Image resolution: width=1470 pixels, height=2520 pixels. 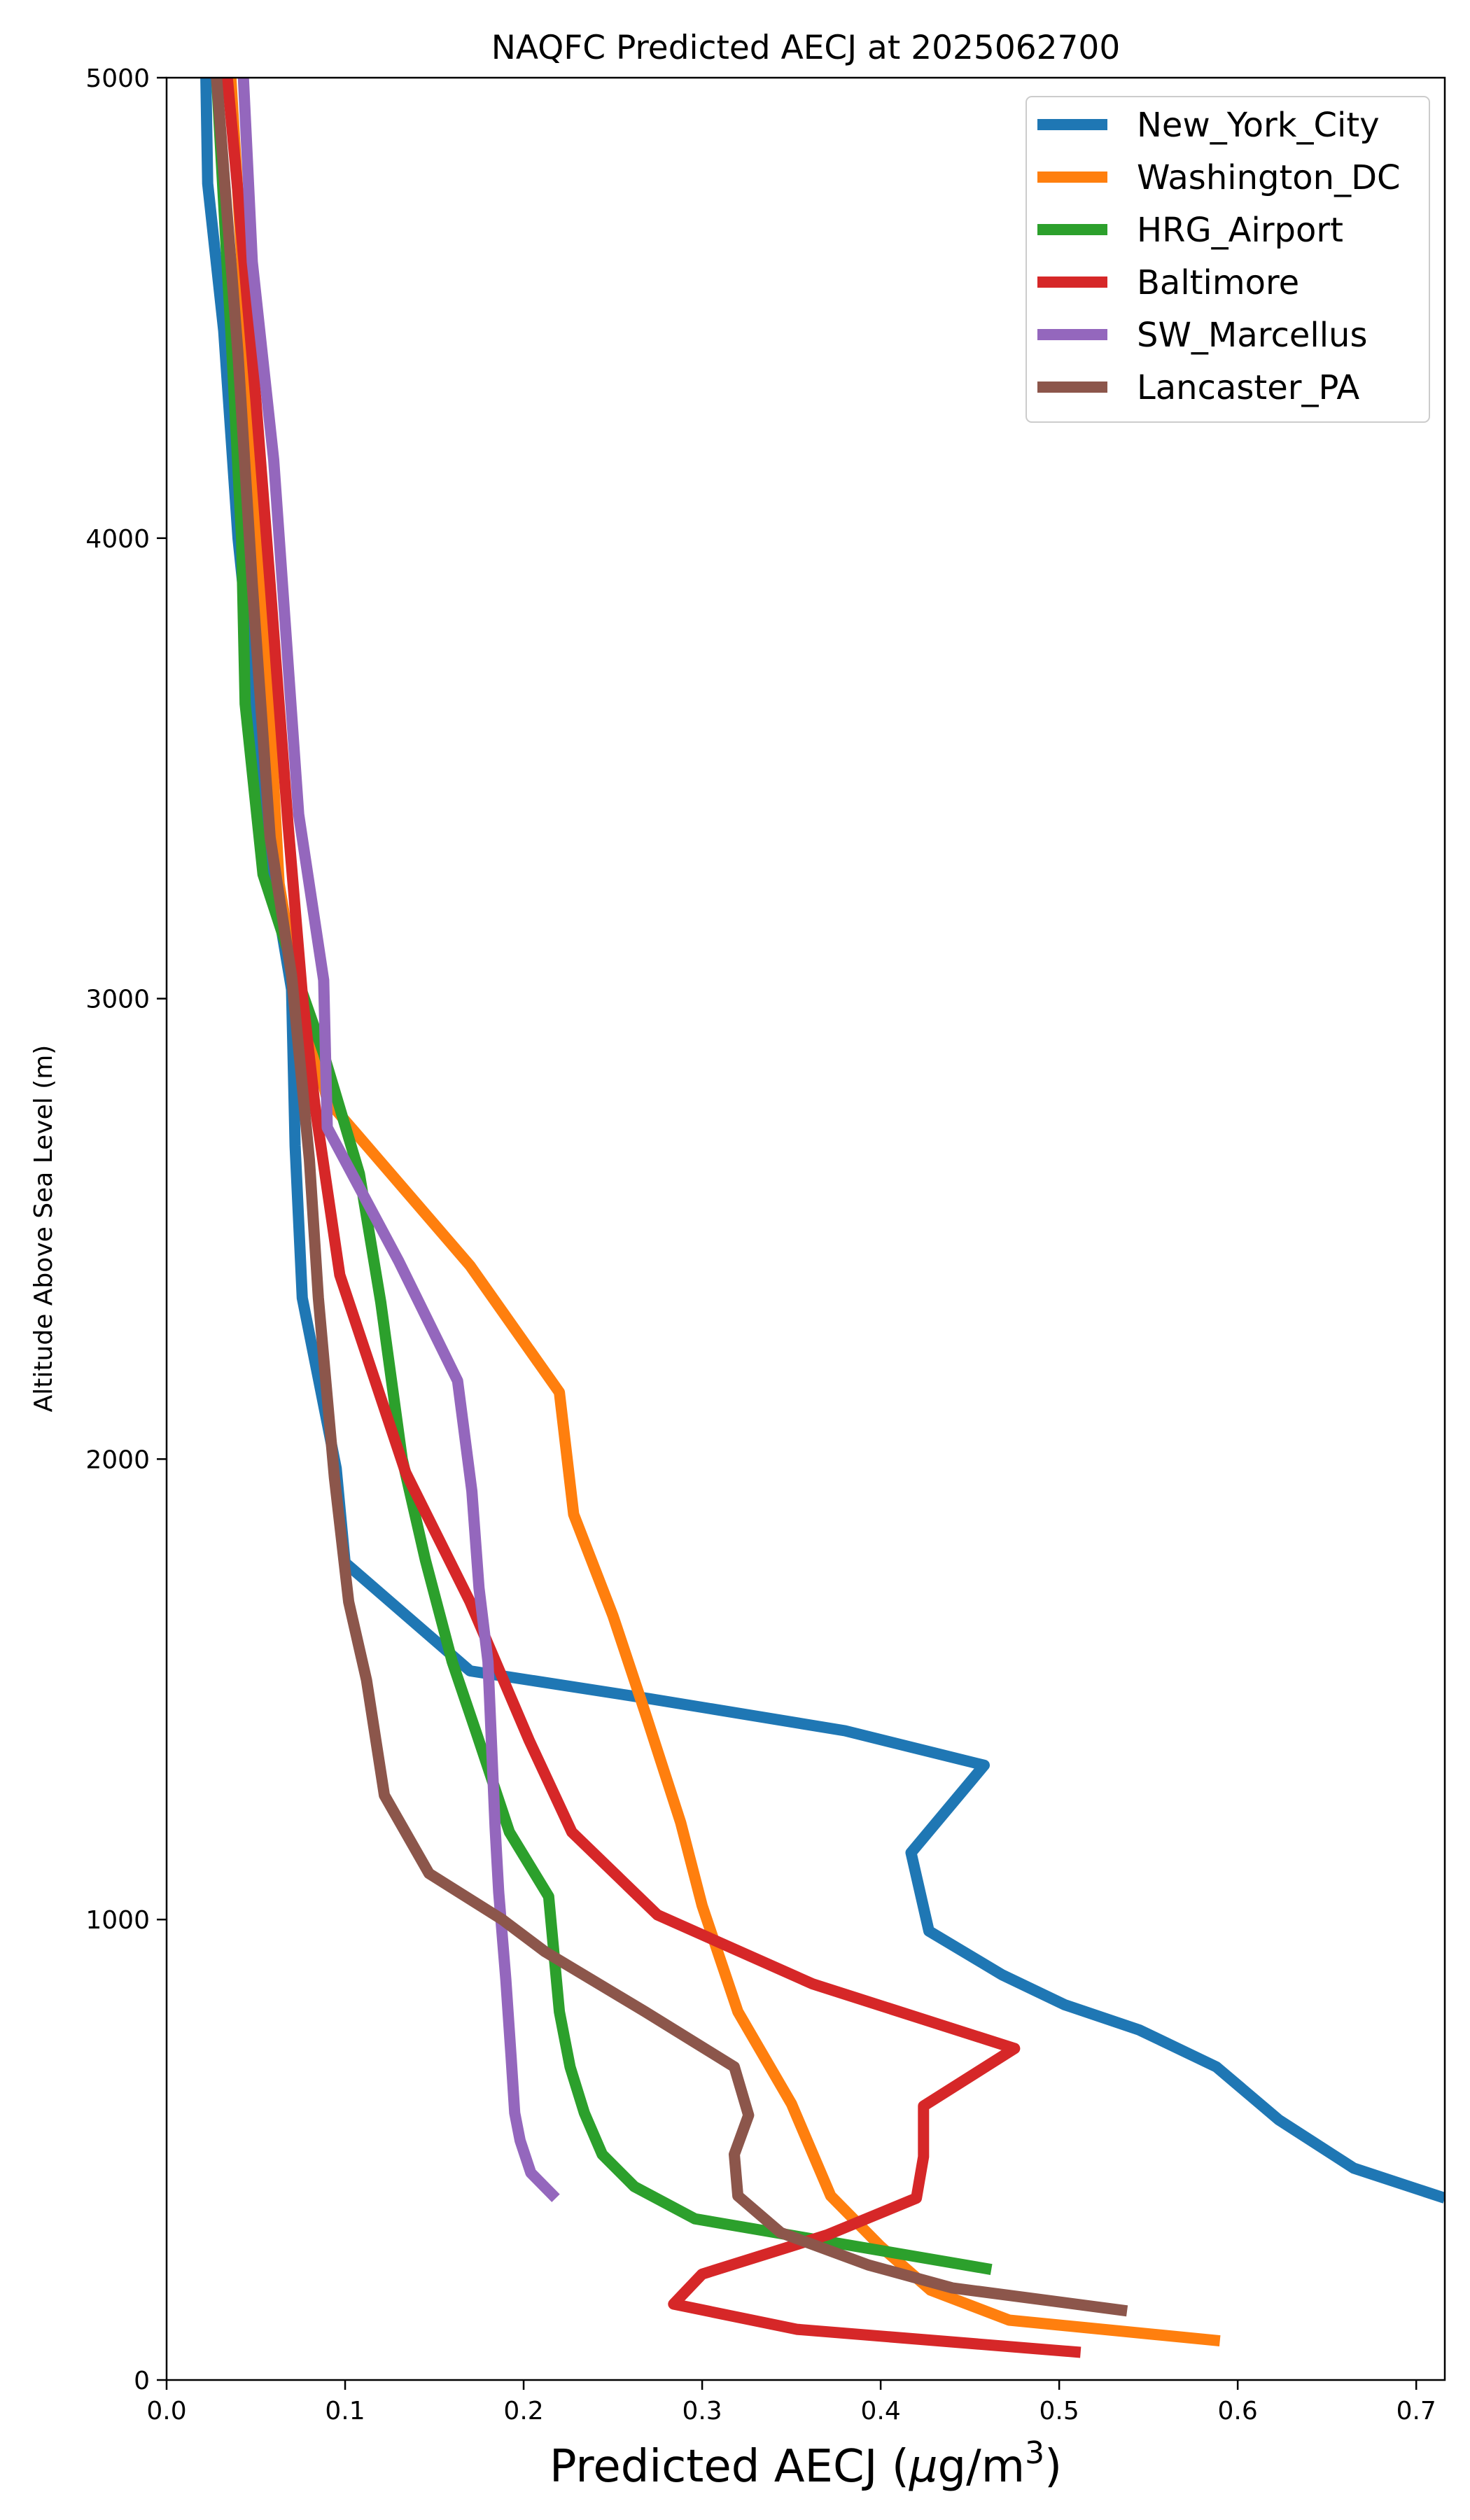 What do you see at coordinates (1218, 282) in the screenshot?
I see `legend-label-3: Baltimore` at bounding box center [1218, 282].